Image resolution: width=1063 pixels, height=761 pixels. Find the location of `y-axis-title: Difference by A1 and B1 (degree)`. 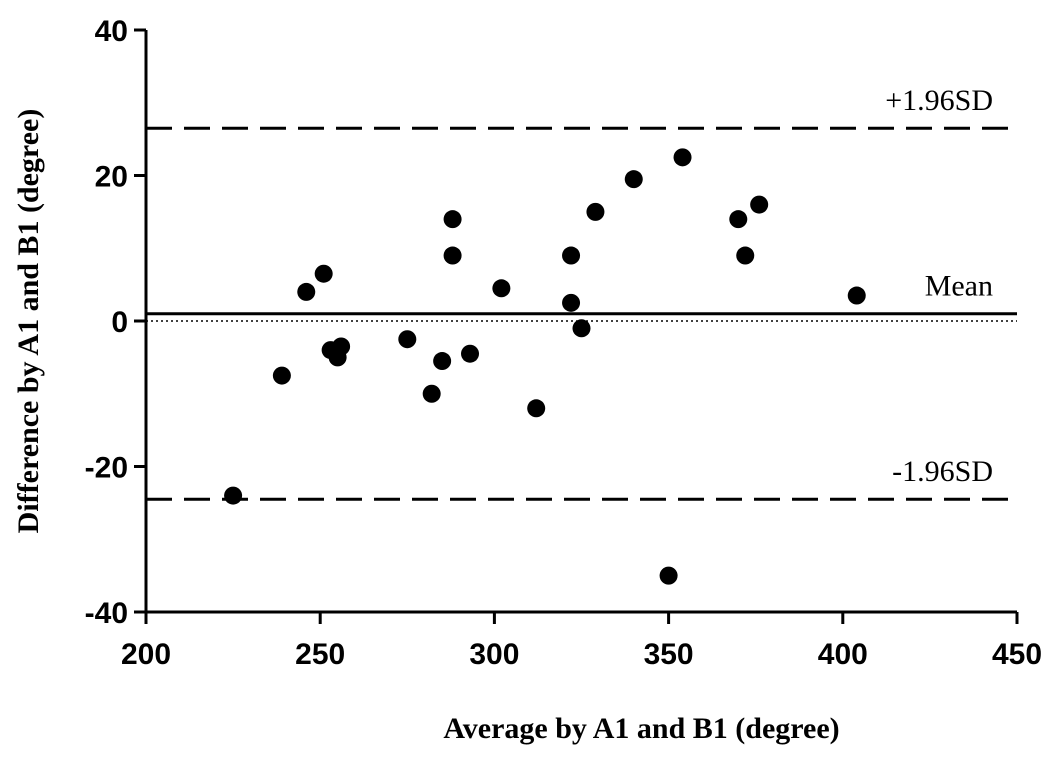

y-axis-title: Difference by A1 and B1 (degree) is located at coordinates (28, 321).